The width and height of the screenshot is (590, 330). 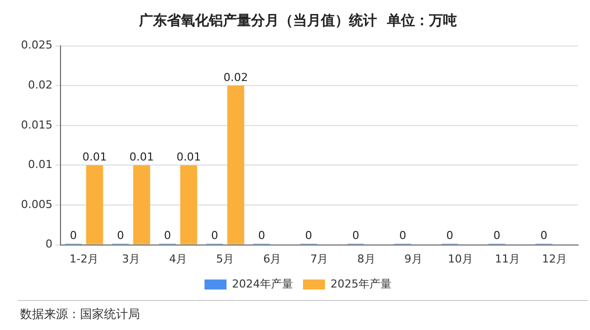 I want to click on y-tick-label: 0.005, so click(x=36, y=204).